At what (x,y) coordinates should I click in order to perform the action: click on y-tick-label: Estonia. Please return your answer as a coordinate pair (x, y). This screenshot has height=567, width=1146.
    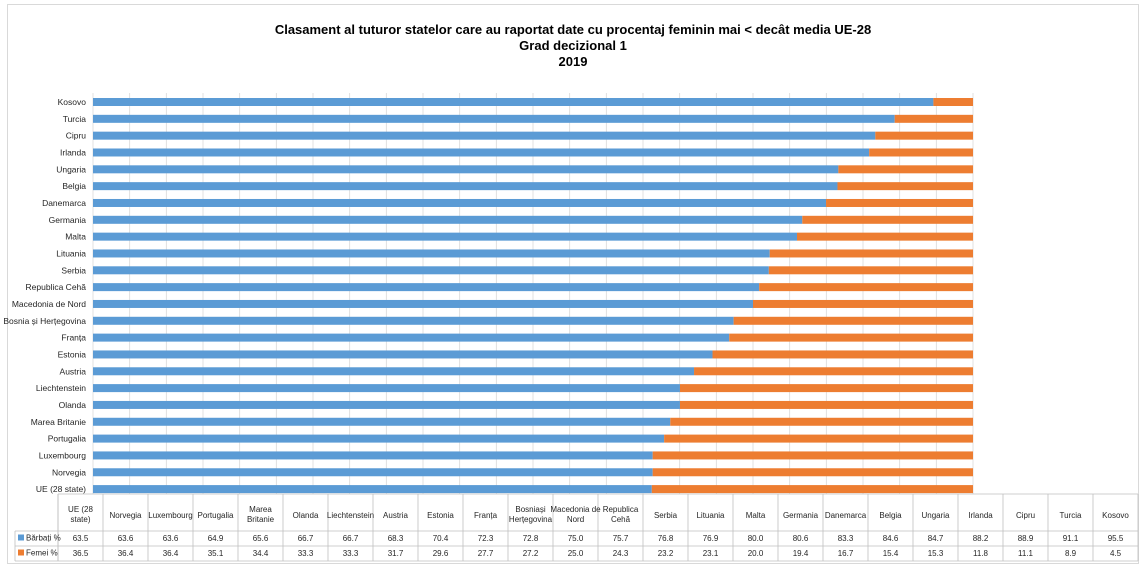
    Looking at the image, I should click on (72, 354).